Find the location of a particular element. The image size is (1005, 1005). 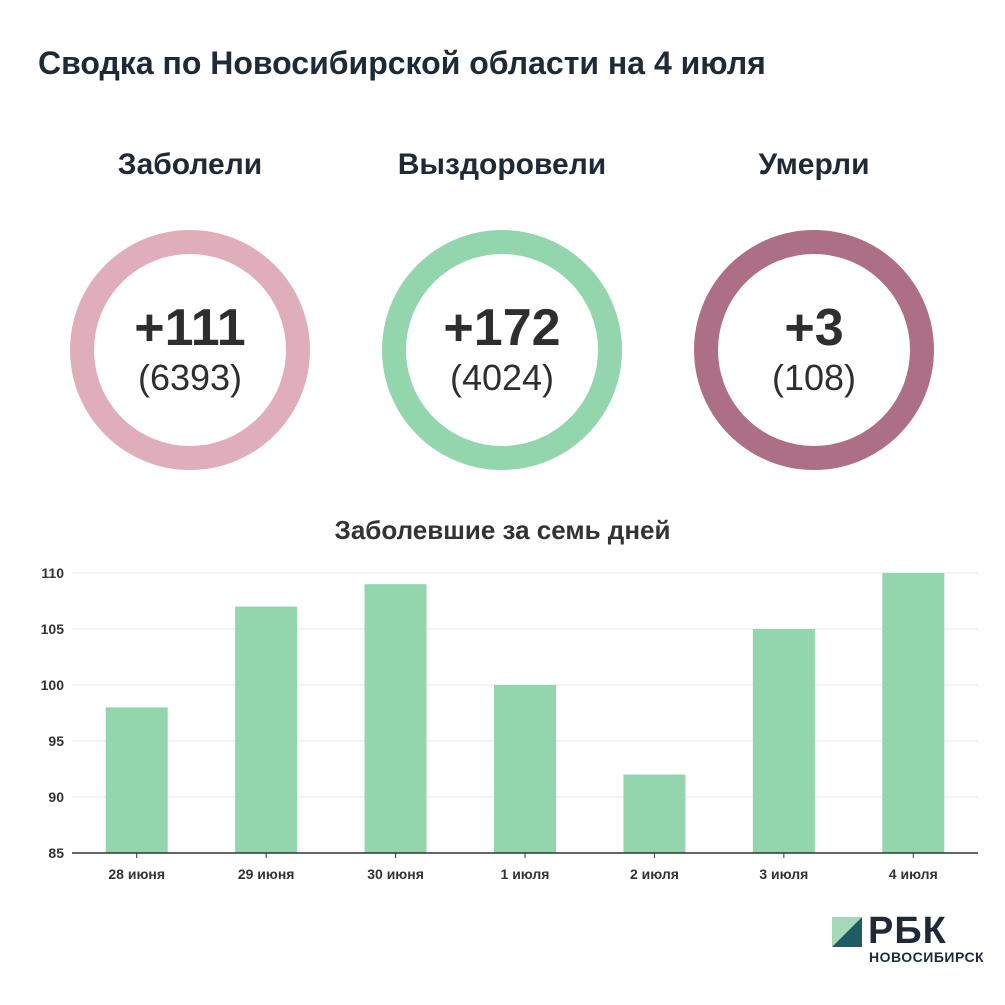

x-tick-label: 1 июля is located at coordinates (525, 874).